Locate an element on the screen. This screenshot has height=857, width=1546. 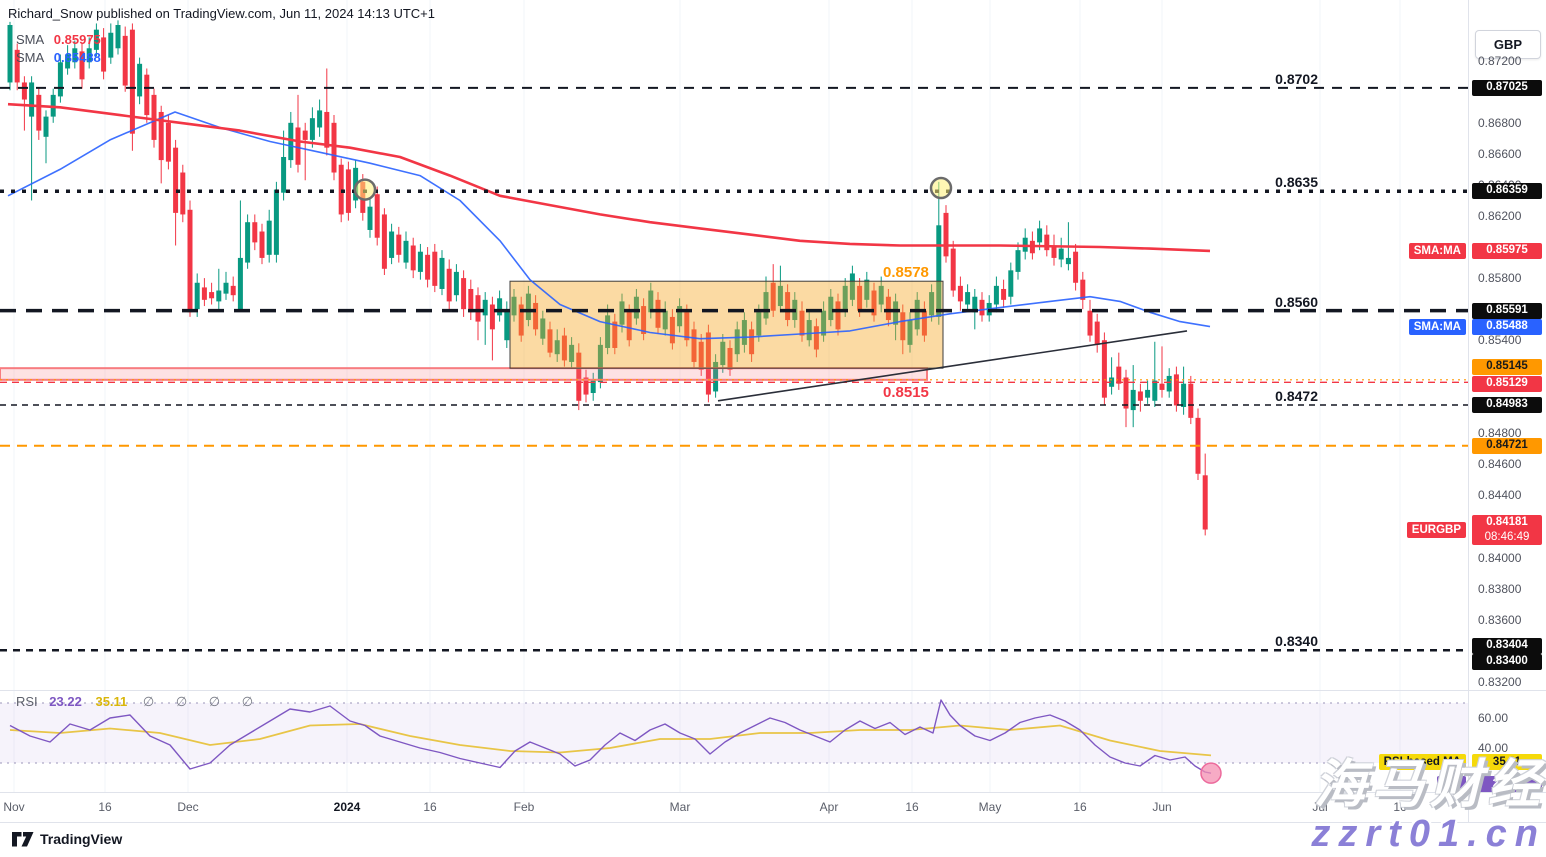
rsi-empty-plots: ∅ ∅ ∅ ∅ is located at coordinates (202, 701).